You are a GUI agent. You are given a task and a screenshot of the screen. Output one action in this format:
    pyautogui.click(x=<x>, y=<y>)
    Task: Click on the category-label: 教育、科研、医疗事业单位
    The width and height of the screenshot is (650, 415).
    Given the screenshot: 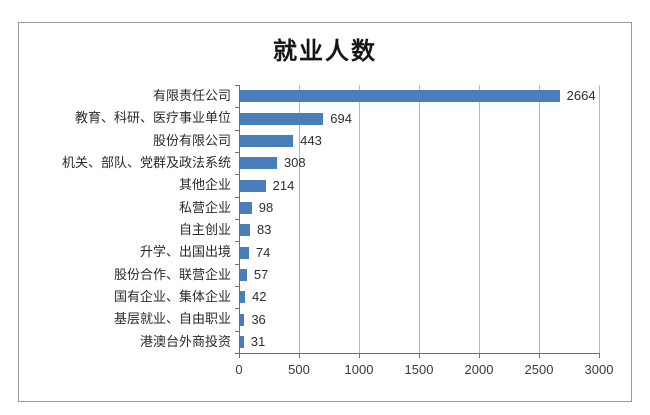 What is the action you would take?
    pyautogui.click(x=152, y=118)
    